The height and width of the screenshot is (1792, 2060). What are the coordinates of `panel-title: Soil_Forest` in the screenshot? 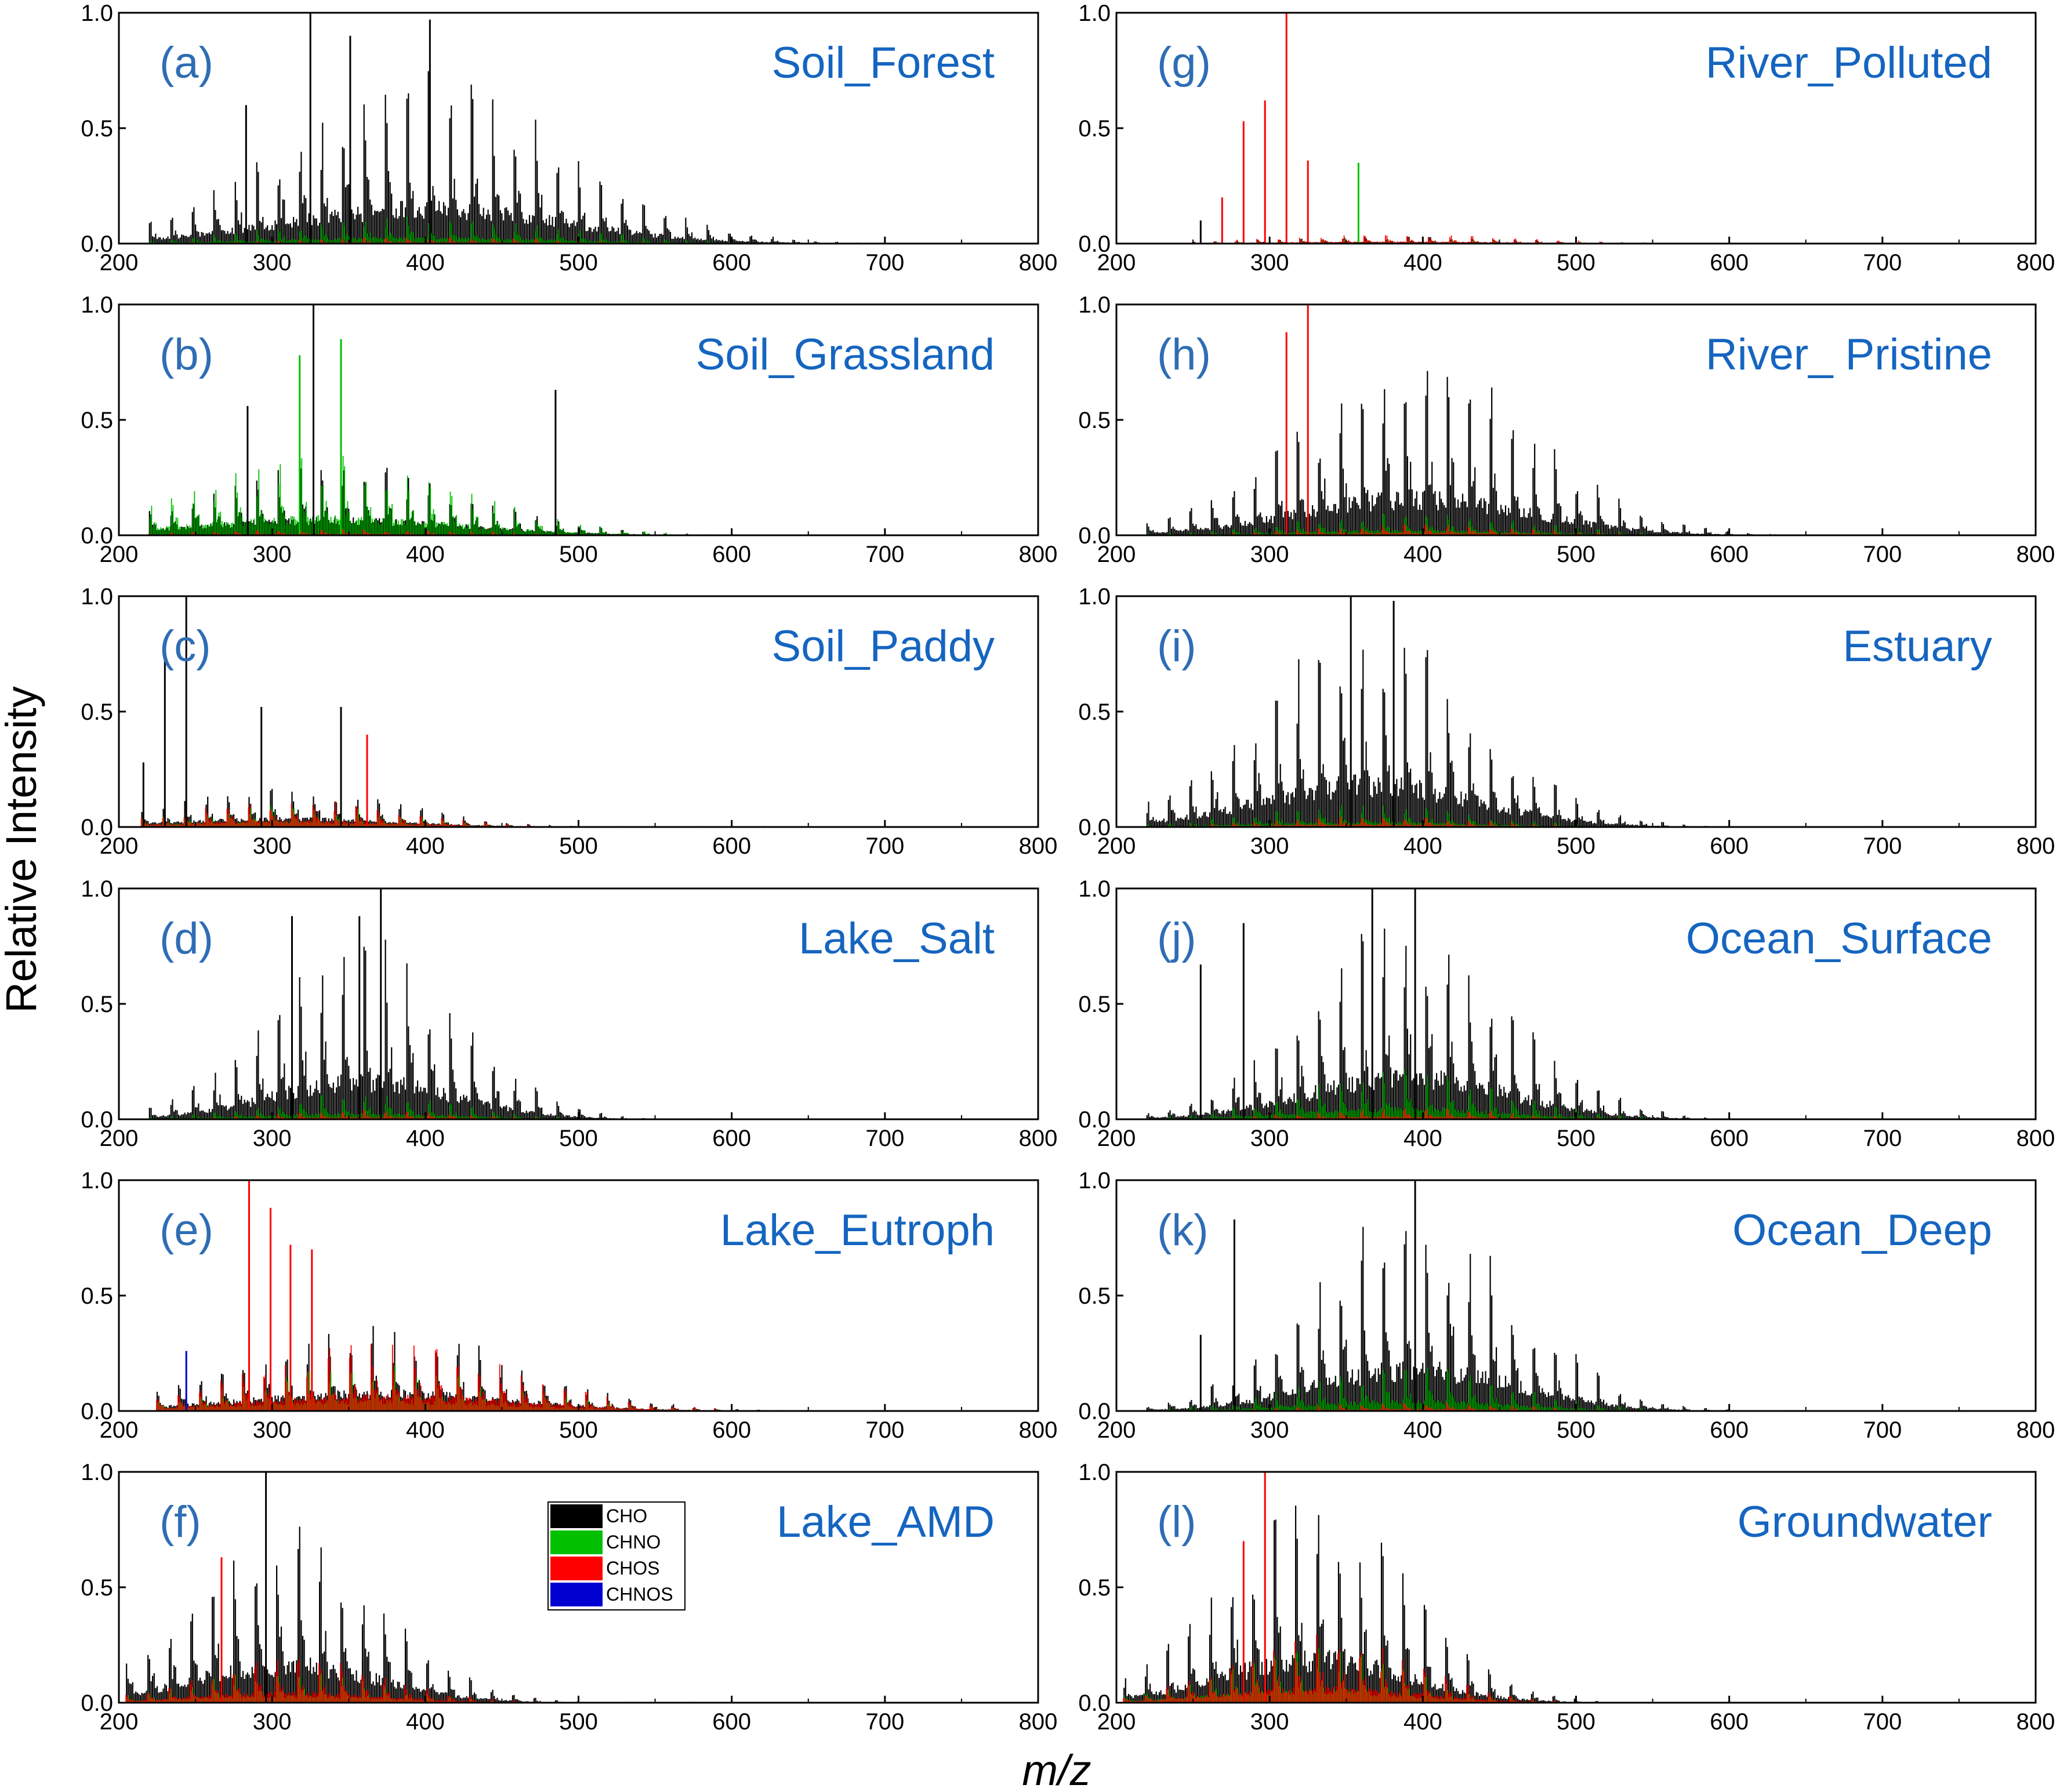 It's located at (883, 63).